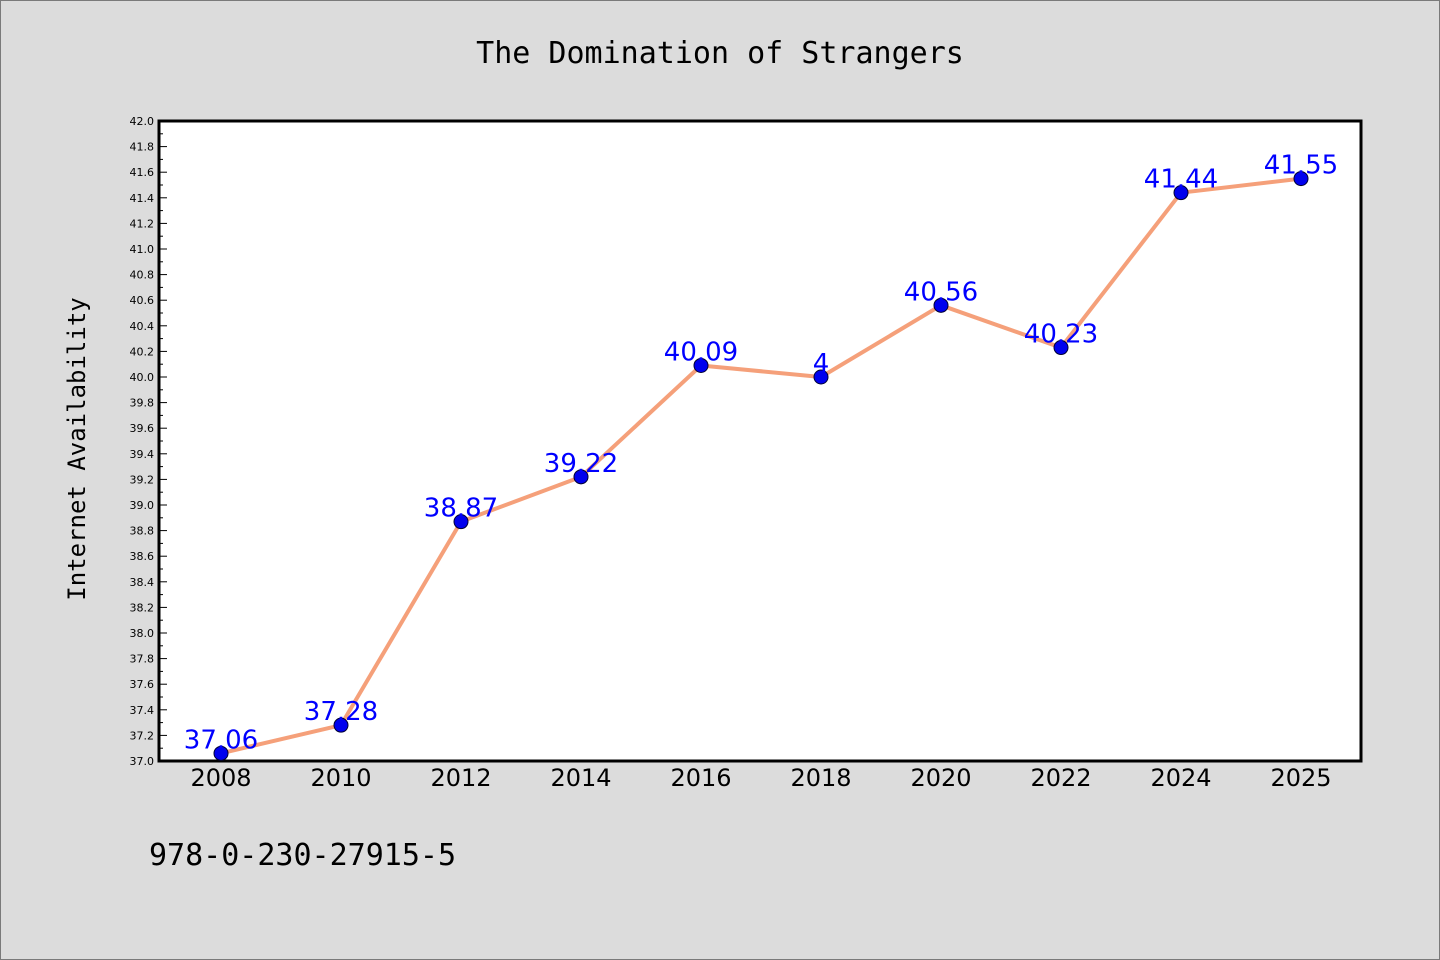 Image resolution: width=1440 pixels, height=960 pixels. Describe the element at coordinates (142, 633) in the screenshot. I see `y-tick-label: 38.0` at that location.